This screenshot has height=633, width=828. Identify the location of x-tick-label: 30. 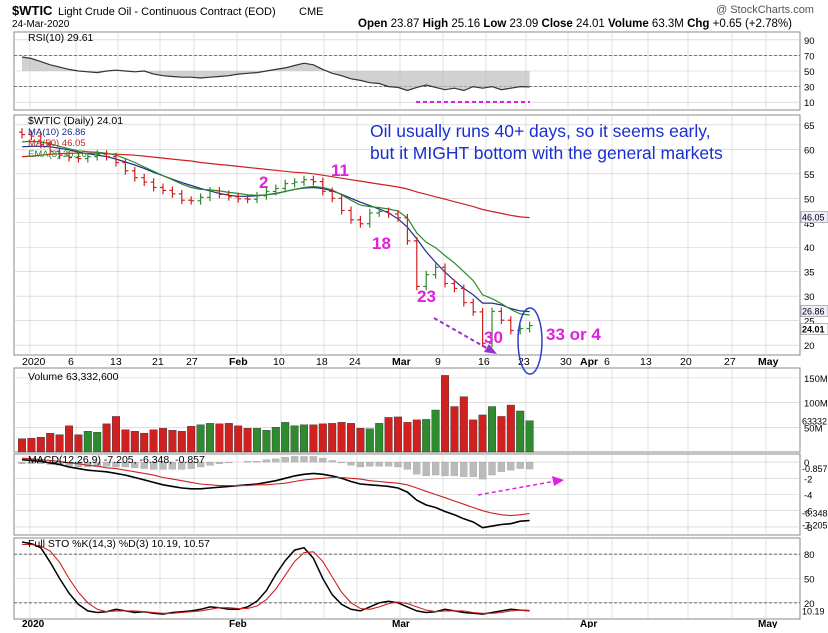
(566, 362).